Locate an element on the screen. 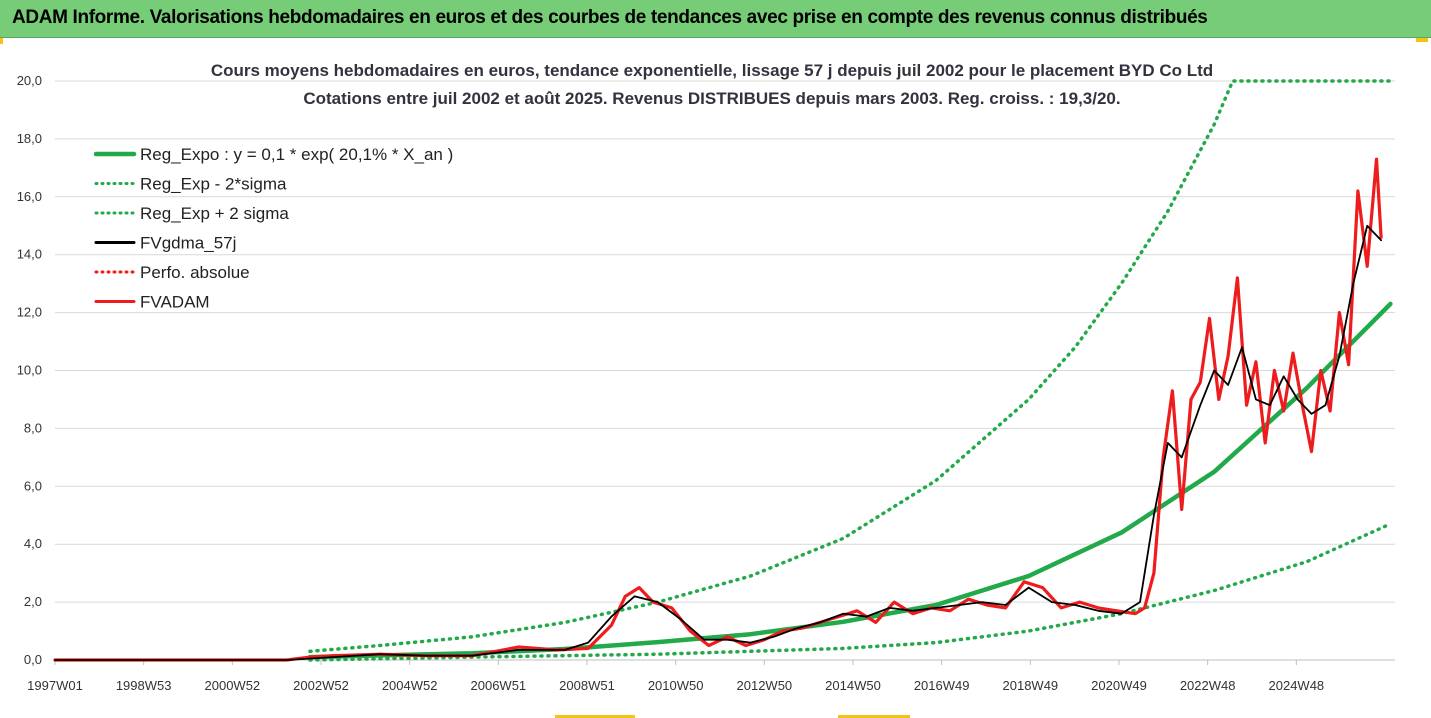  x-tick-label-5: 2006W51 is located at coordinates (499, 685).